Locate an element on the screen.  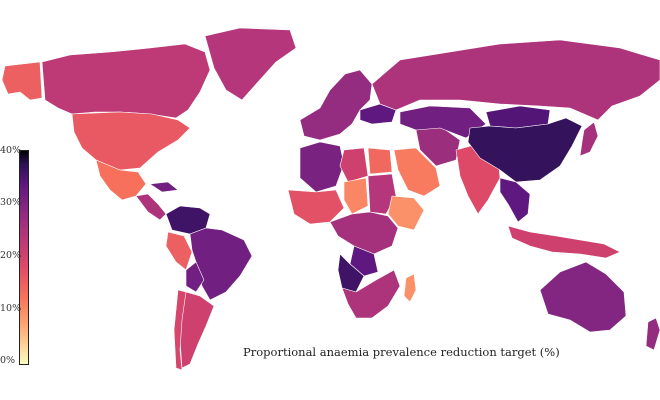
region-central-africa is located at coordinates (364, 233).